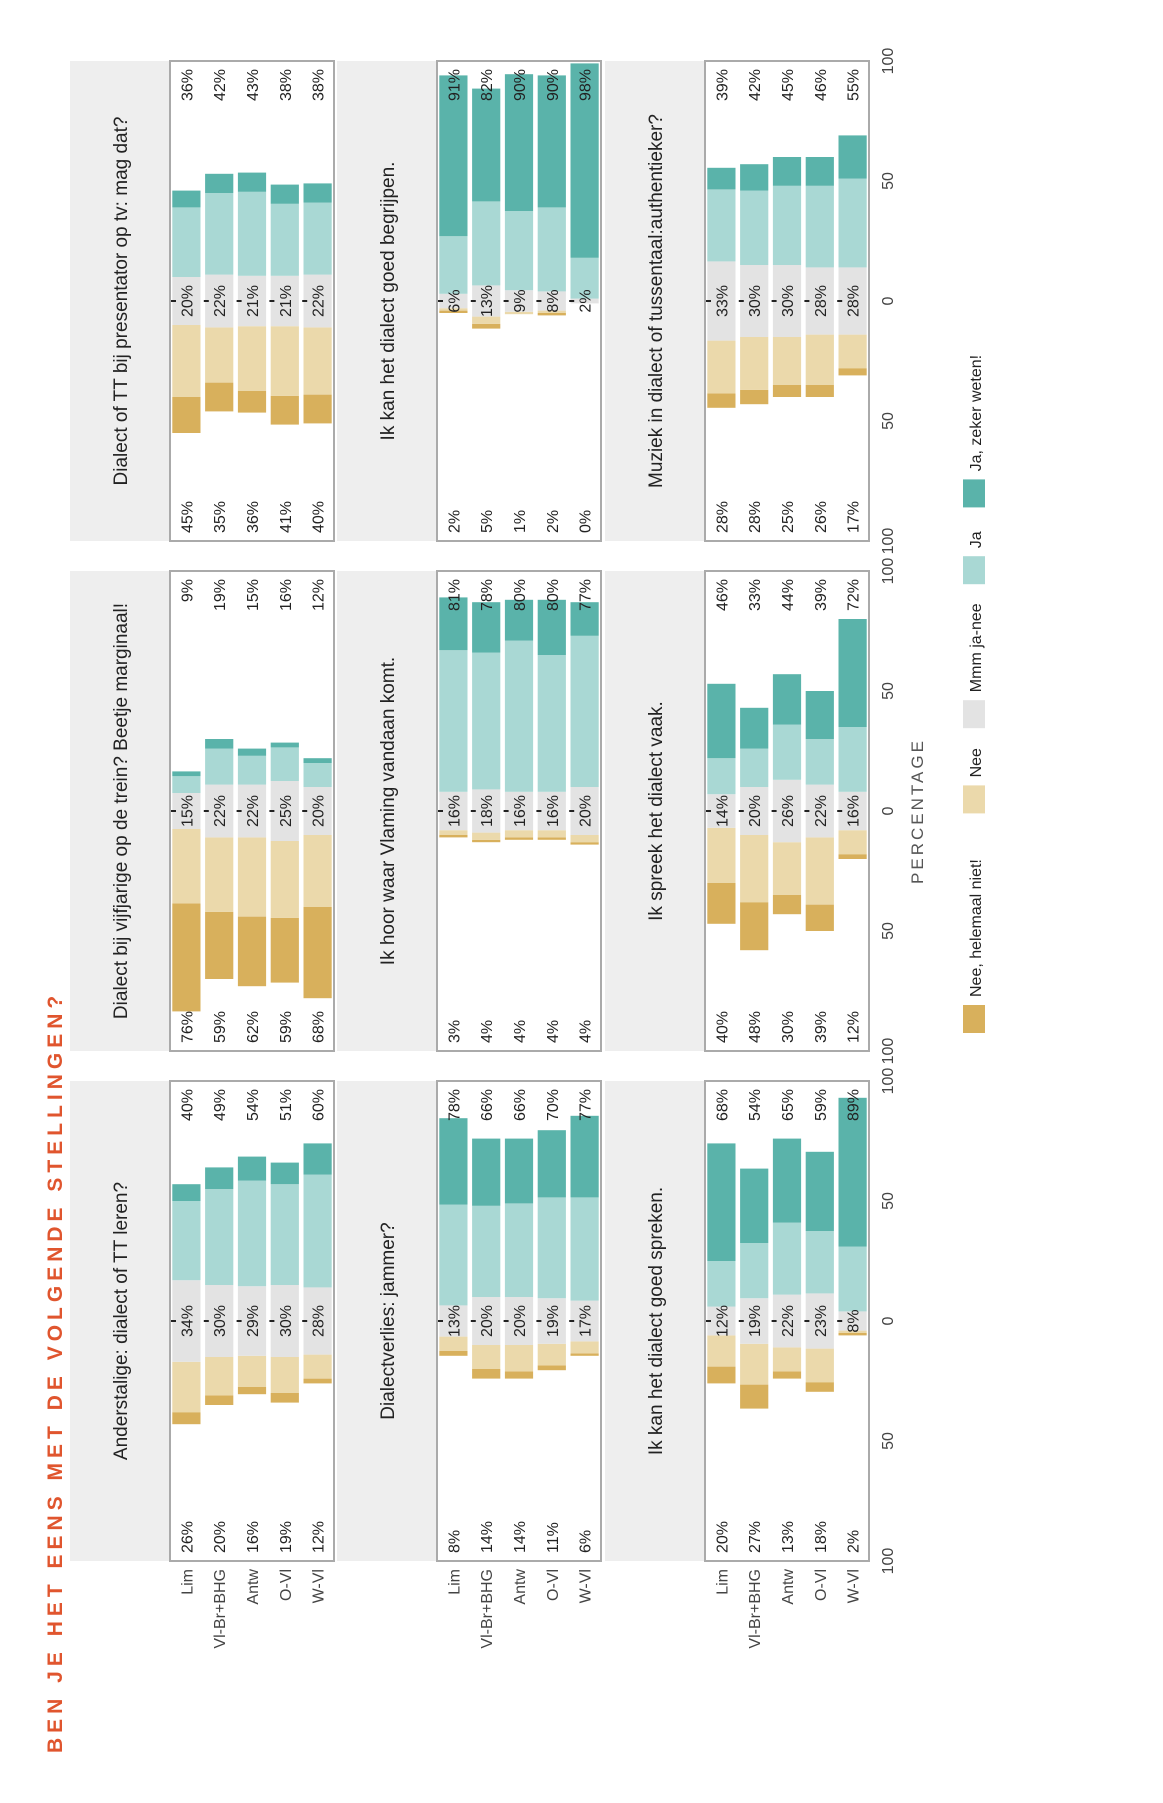  What do you see at coordinates (722, 1321) in the screenshot?
I see `center-percent-label: 12%` at bounding box center [722, 1321].